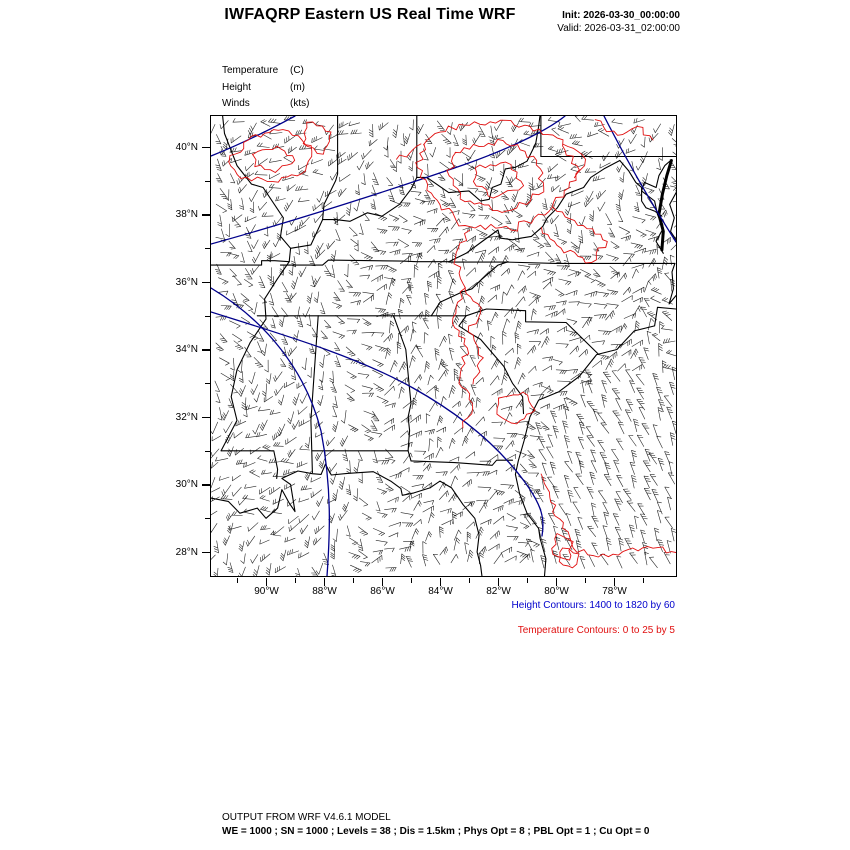 The image size is (850, 850). What do you see at coordinates (186, 214) in the screenshot?
I see `y-axis-label: 38°N` at bounding box center [186, 214].